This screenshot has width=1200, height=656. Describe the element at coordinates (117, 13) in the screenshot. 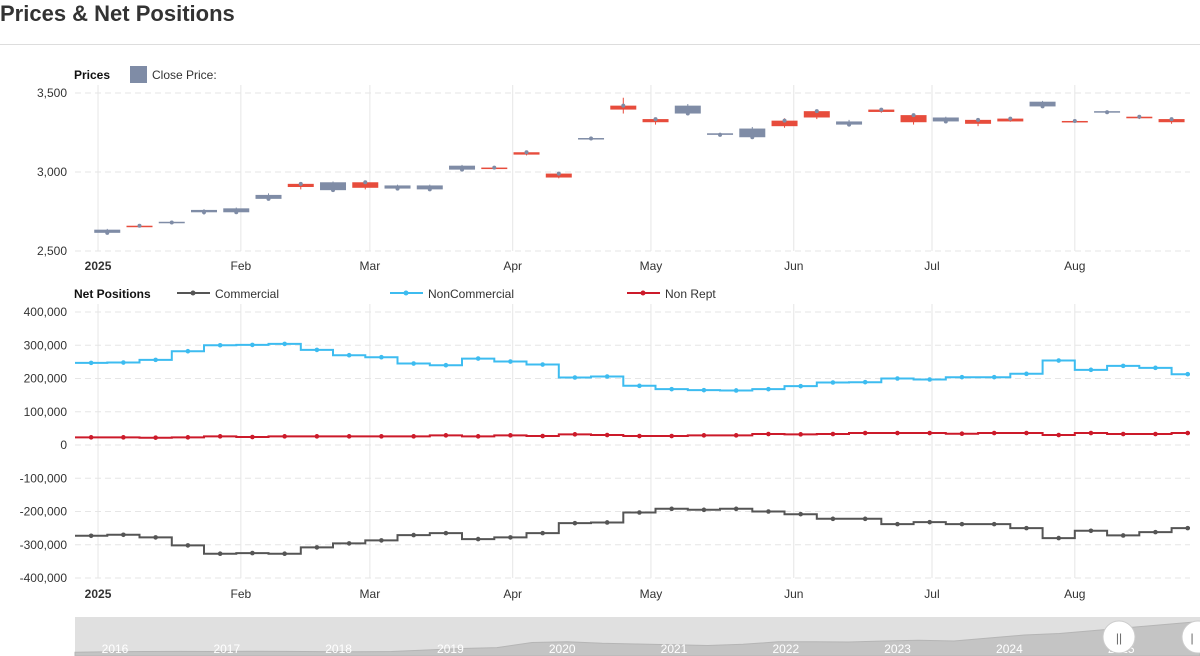

I see `page-title: Prices & Net Positions` at that location.